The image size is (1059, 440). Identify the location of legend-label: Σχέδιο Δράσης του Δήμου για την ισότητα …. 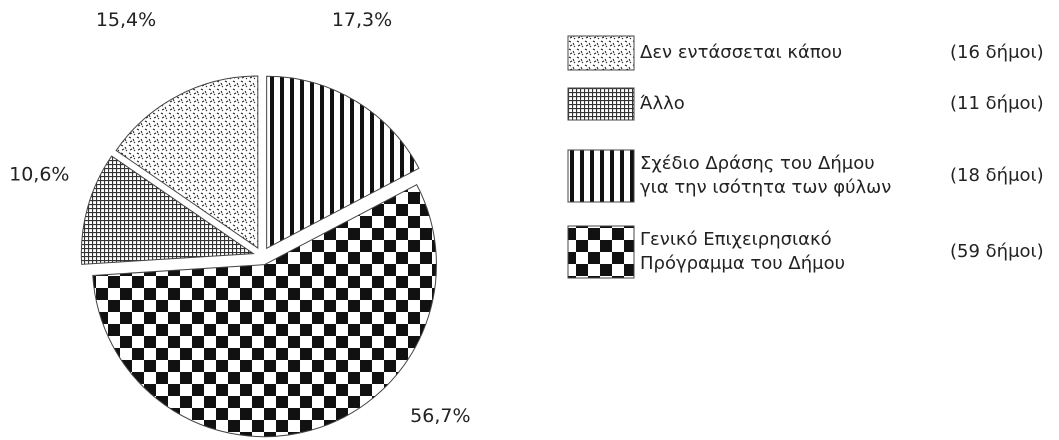
(766, 175).